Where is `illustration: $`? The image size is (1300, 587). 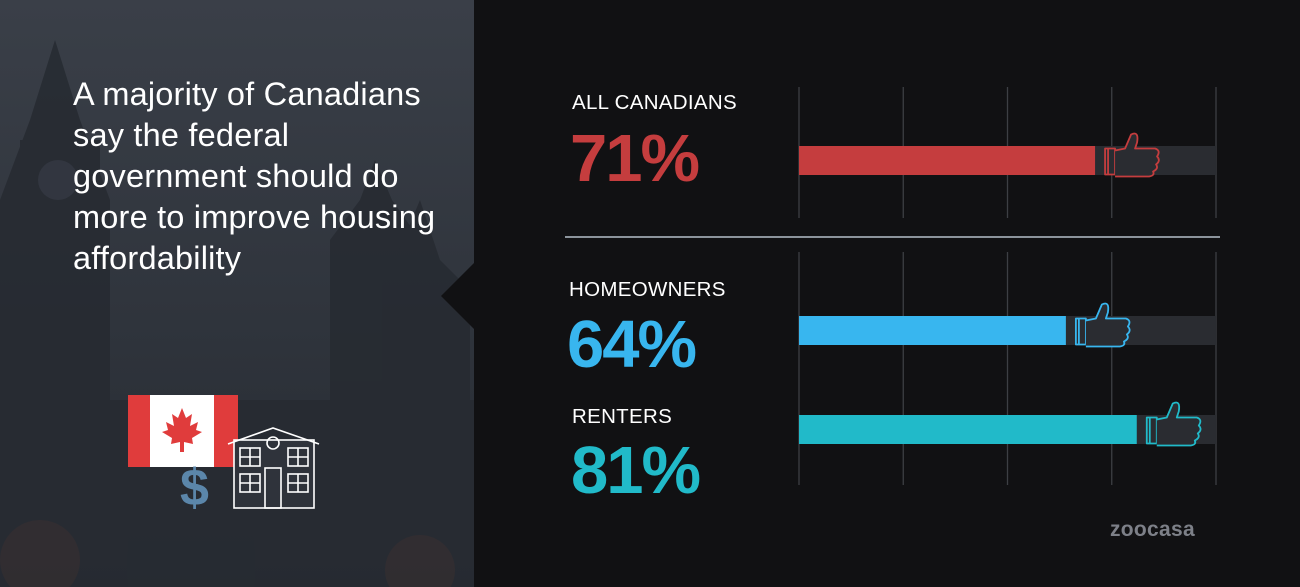
illustration: $ is located at coordinates (224, 456).